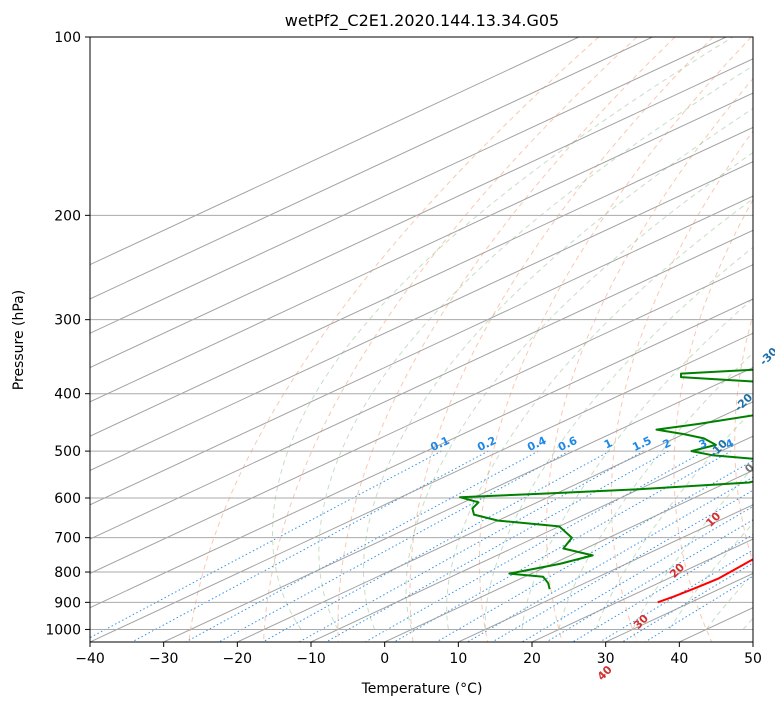  I want to click on series-group, so click(606, 486).